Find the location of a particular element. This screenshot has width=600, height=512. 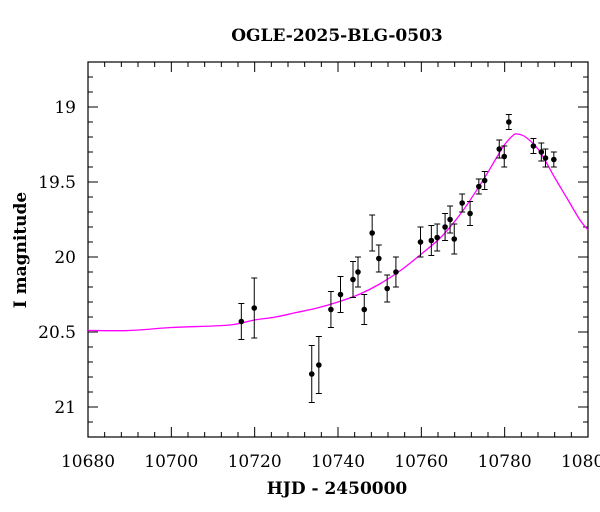

y-tick-label: 19.5 is located at coordinates (57, 183).